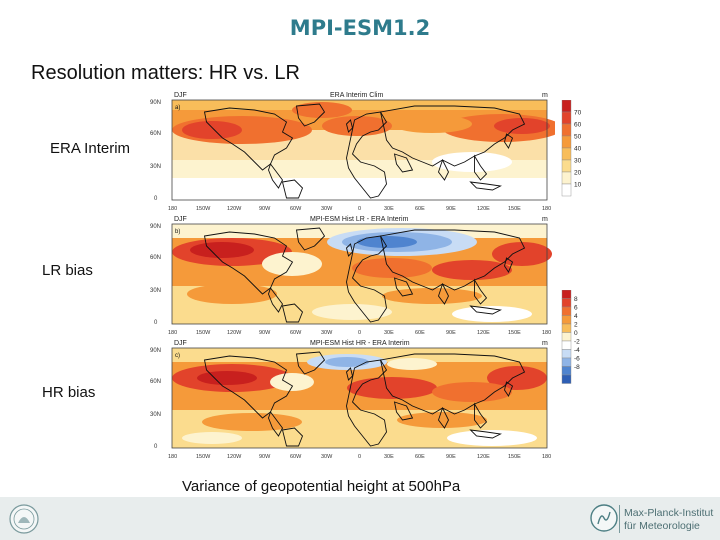 Image resolution: width=720 pixels, height=540 pixels. Describe the element at coordinates (451, 457) in the screenshot. I see `lon-c-9: 90E` at that location.